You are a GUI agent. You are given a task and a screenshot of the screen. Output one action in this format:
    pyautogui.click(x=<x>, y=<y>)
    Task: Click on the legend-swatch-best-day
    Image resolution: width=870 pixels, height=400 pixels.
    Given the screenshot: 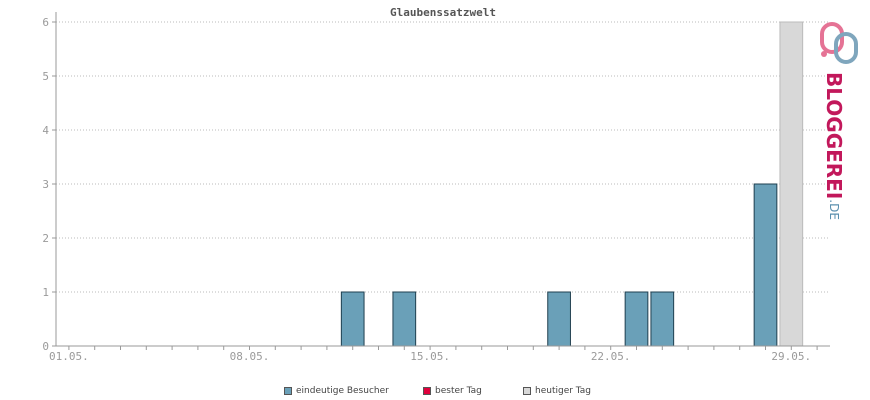 What is the action you would take?
    pyautogui.click(x=427, y=391)
    